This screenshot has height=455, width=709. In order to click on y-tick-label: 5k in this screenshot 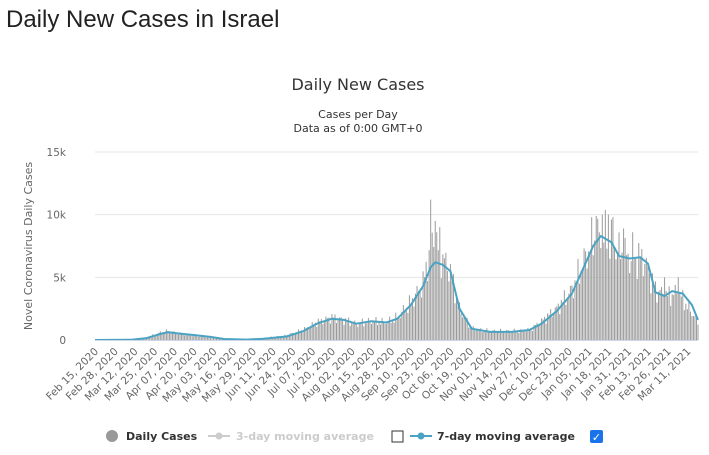, I will do `click(60, 278)`.